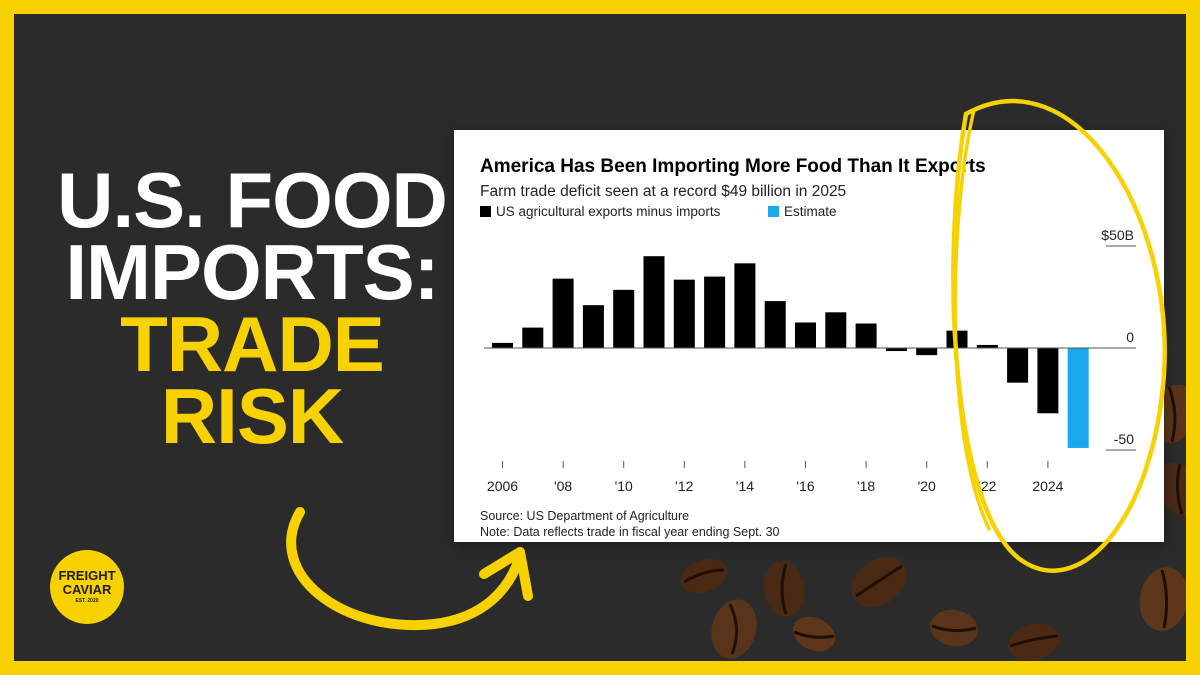 This screenshot has height=675, width=1200. I want to click on logo-line-2: CAVIAR, so click(87, 589).